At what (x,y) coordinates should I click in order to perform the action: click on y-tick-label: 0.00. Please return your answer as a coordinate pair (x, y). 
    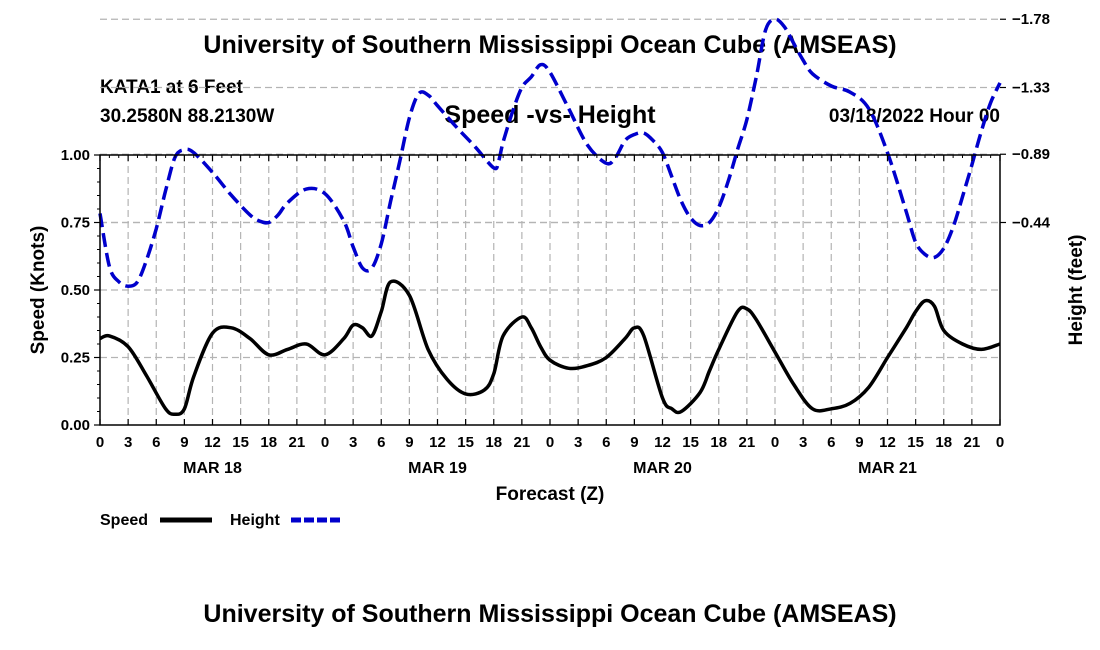
    Looking at the image, I should click on (75, 425).